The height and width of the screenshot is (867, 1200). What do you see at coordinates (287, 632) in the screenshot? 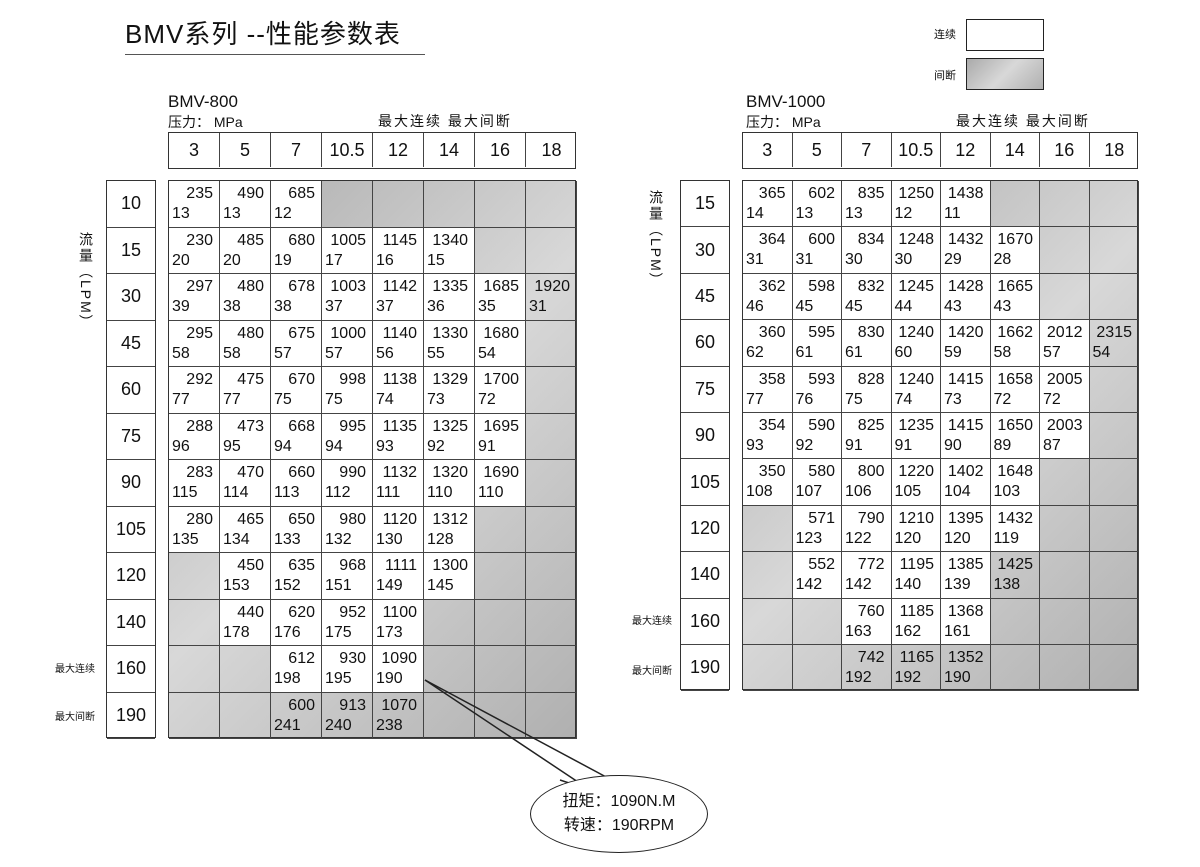
I see `speed-value: 176` at bounding box center [287, 632].